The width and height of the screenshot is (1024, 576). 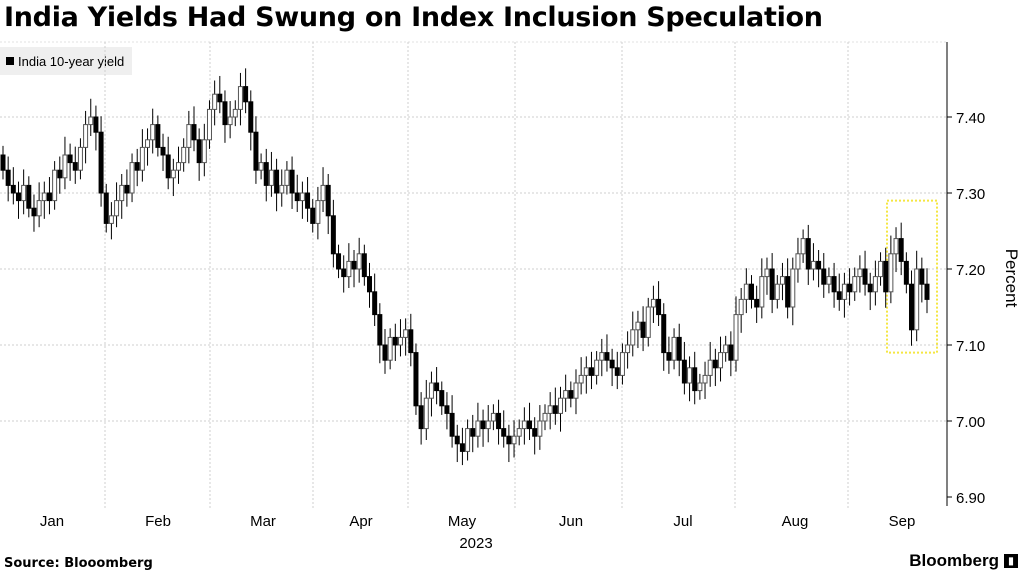 I want to click on bloomberg-logo: Bloomberg ▮, so click(x=963, y=561).